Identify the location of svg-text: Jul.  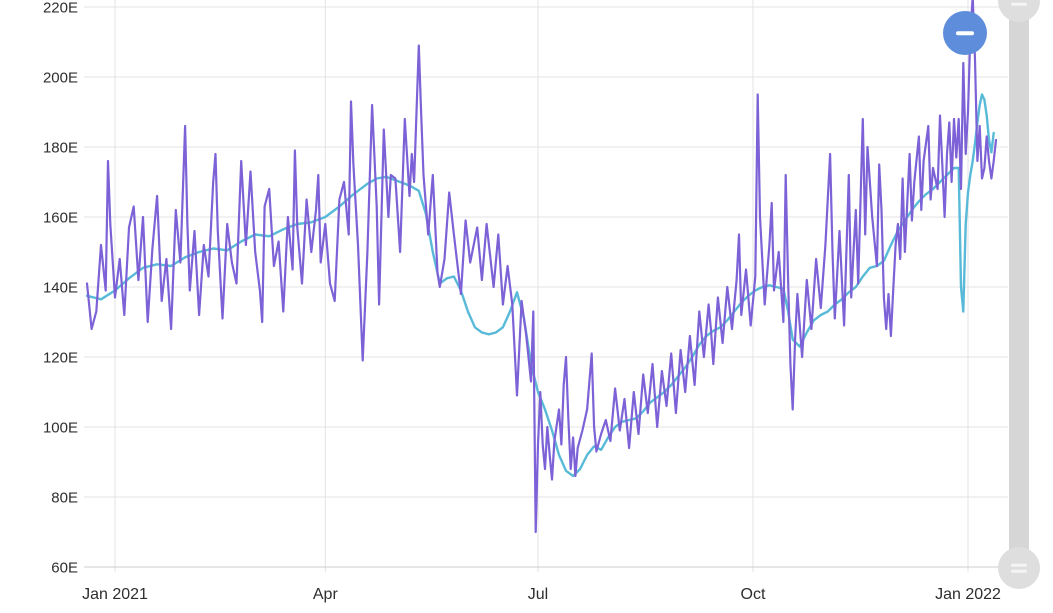
(538, 594).